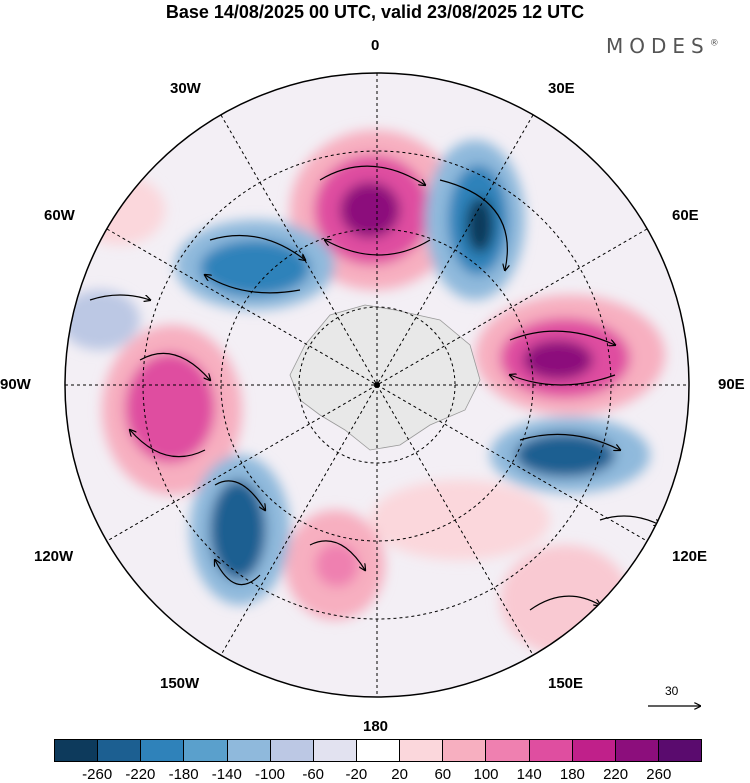 The height and width of the screenshot is (783, 750). I want to click on lon-label-30w: 30W, so click(185, 88).